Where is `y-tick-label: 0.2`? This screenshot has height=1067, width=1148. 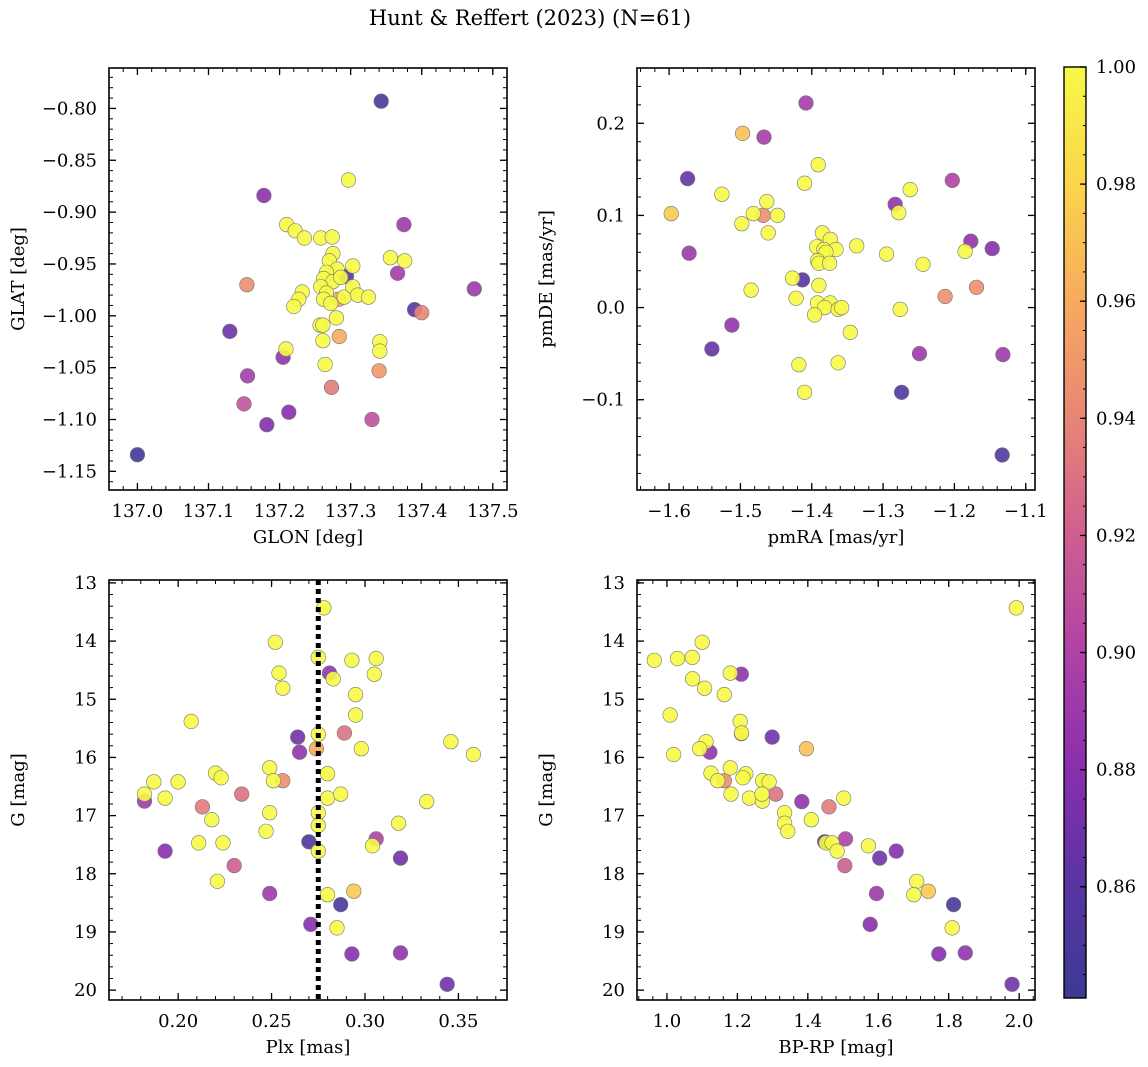 y-tick-label: 0.2 is located at coordinates (610, 123).